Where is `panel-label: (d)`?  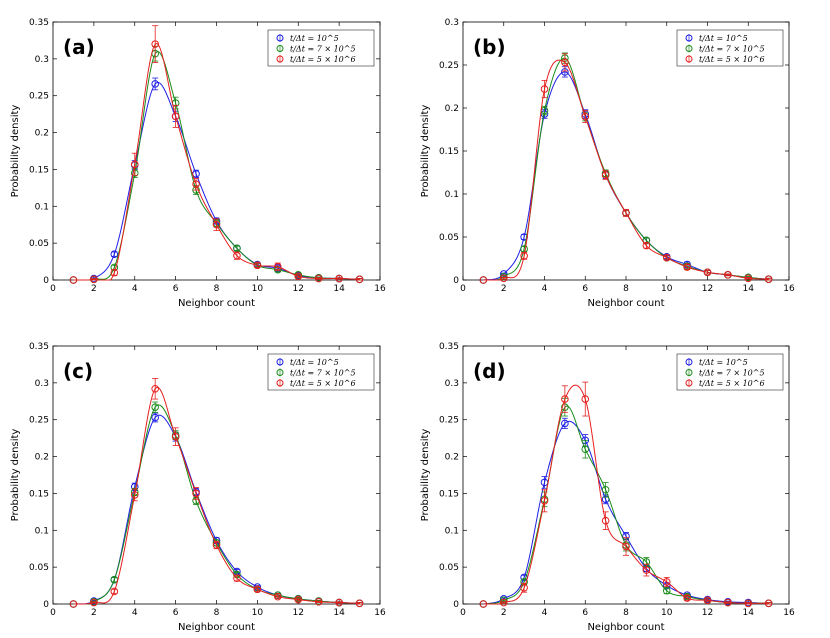 panel-label: (d) is located at coordinates (489, 371).